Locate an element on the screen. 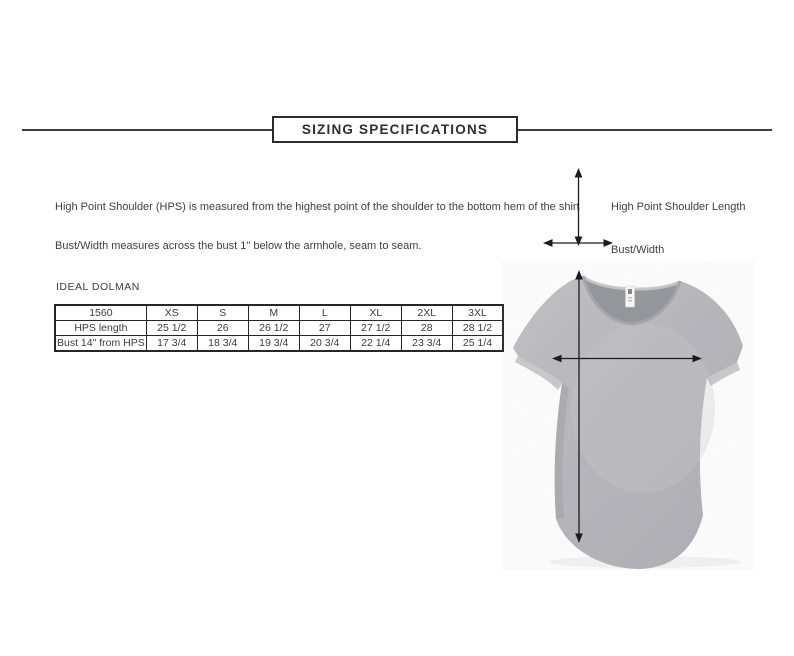 Image resolution: width=794 pixels, height=656 pixels. page-title: SIZING SPECIFICATIONS is located at coordinates (395, 129).